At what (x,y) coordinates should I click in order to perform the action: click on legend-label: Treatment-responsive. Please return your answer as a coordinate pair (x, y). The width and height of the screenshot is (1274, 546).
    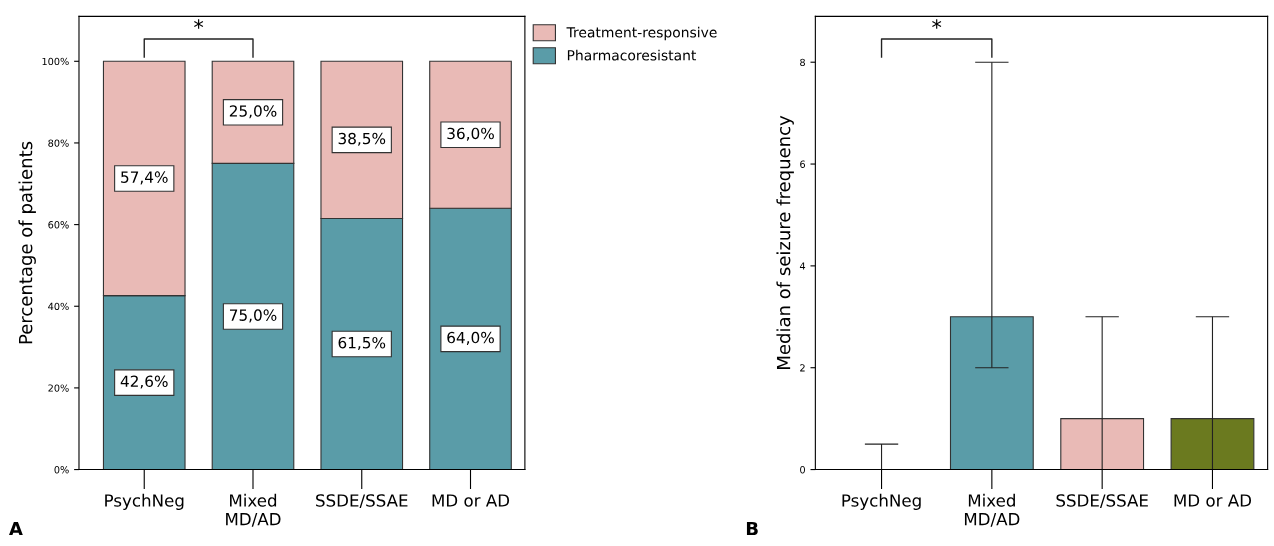
    Looking at the image, I should click on (641, 33).